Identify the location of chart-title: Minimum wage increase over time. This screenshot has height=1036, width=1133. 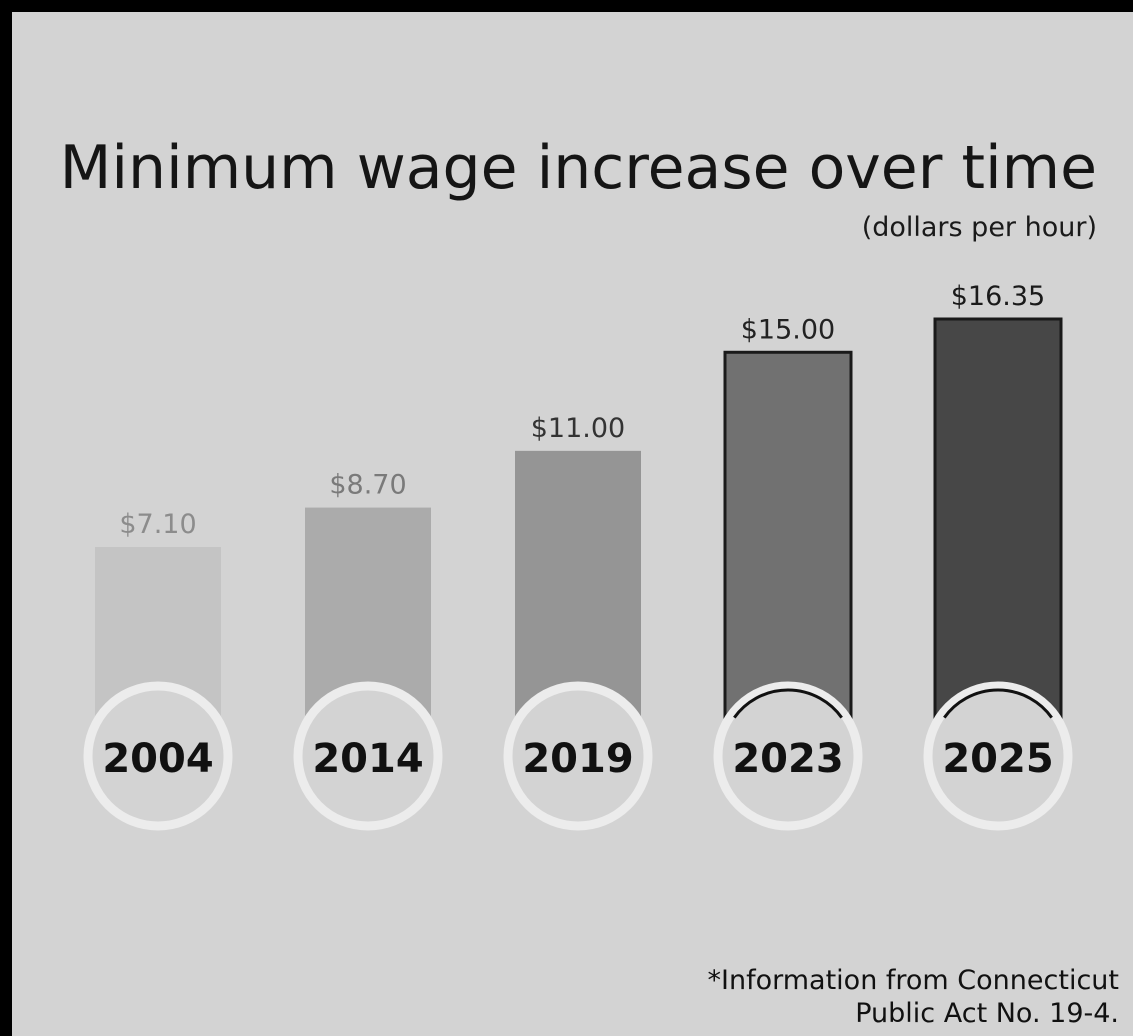
(578, 168).